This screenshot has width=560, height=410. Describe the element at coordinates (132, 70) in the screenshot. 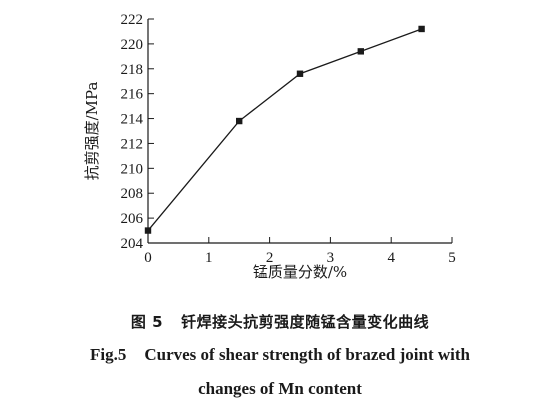

I see `y-tick-label: 218` at that location.